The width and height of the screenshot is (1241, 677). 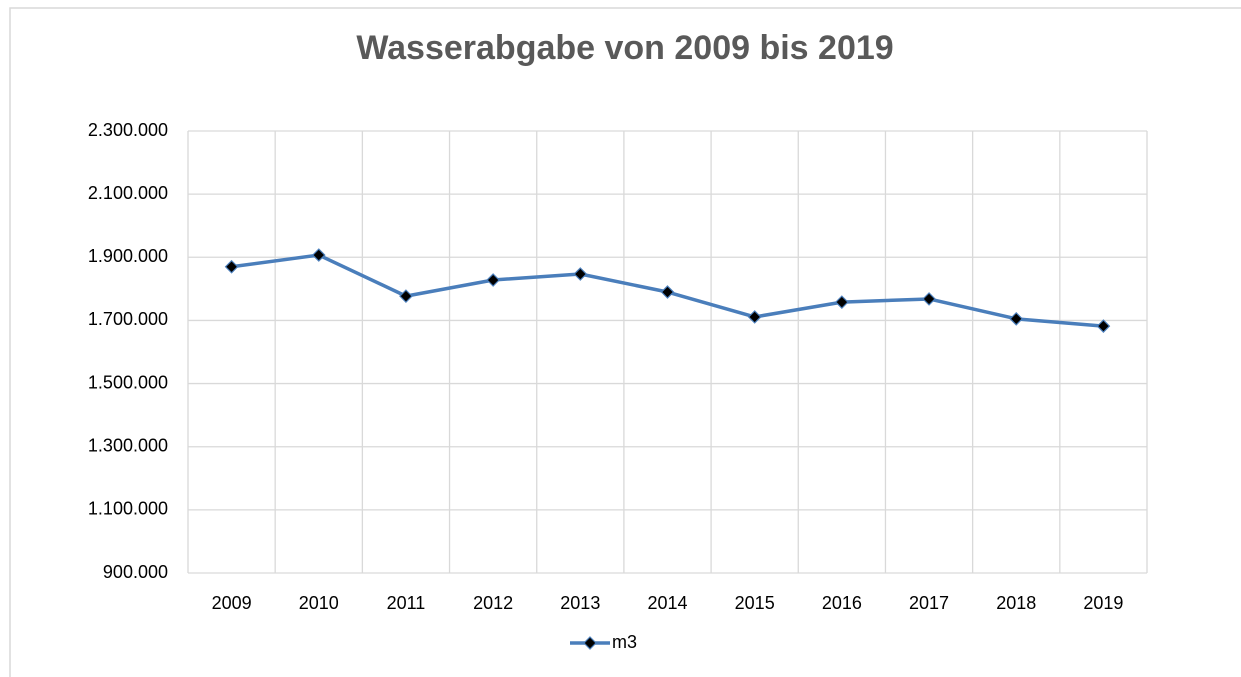 I want to click on x-tick-label: 2013, so click(x=580, y=603).